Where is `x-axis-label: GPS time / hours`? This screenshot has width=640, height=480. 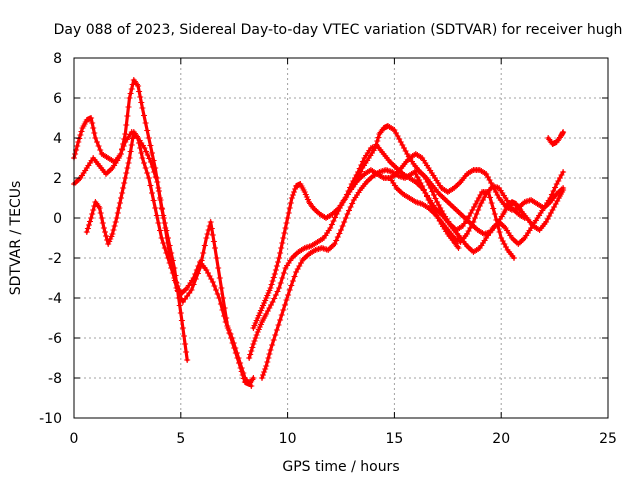 x-axis-label: GPS time / hours is located at coordinates (340, 467).